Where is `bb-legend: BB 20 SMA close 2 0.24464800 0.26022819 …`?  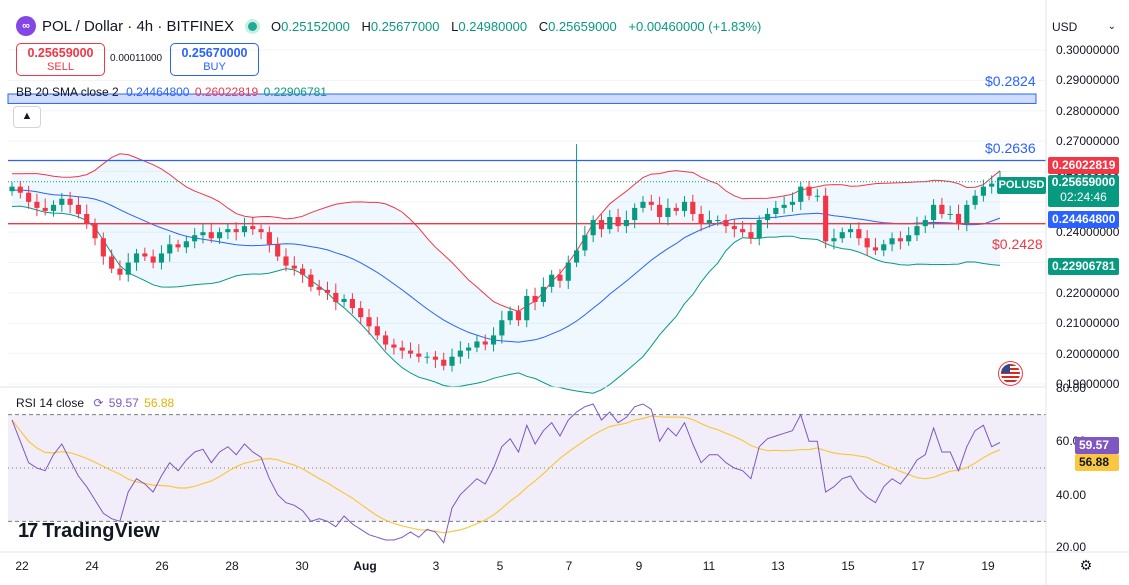 bb-legend: BB 20 SMA close 2 0.24464800 0.26022819 … is located at coordinates (171, 92).